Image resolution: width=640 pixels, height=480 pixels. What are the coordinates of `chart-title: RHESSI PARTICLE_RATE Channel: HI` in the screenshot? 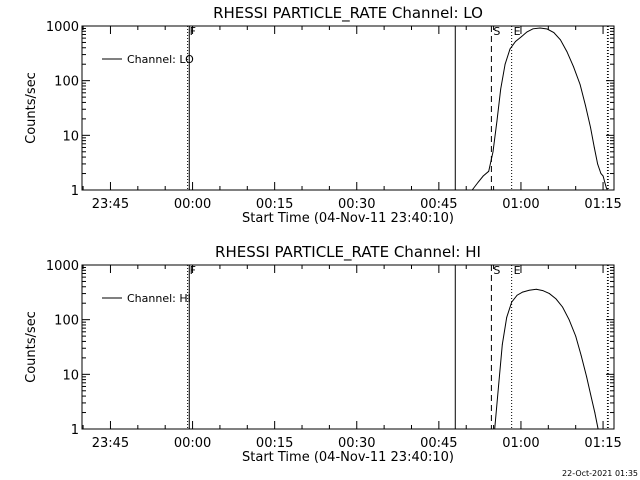 It's located at (348, 252).